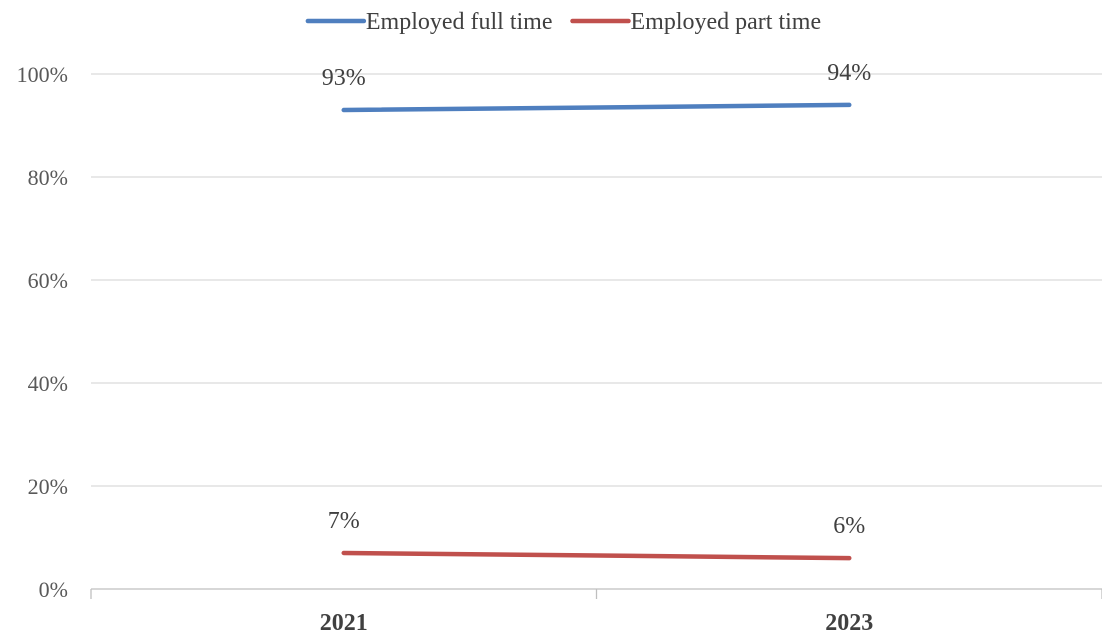 The width and height of the screenshot is (1102, 637). What do you see at coordinates (563, 22) in the screenshot?
I see `legend: Employed full time Employed part time` at bounding box center [563, 22].